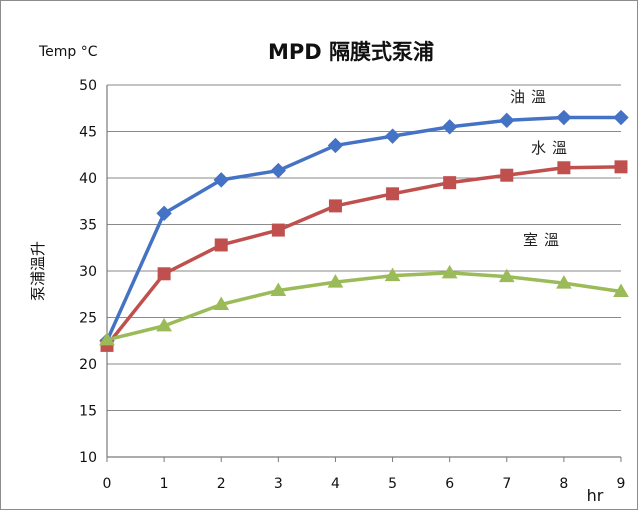  I want to click on y-unit-label: Temp °C, so click(68, 52).